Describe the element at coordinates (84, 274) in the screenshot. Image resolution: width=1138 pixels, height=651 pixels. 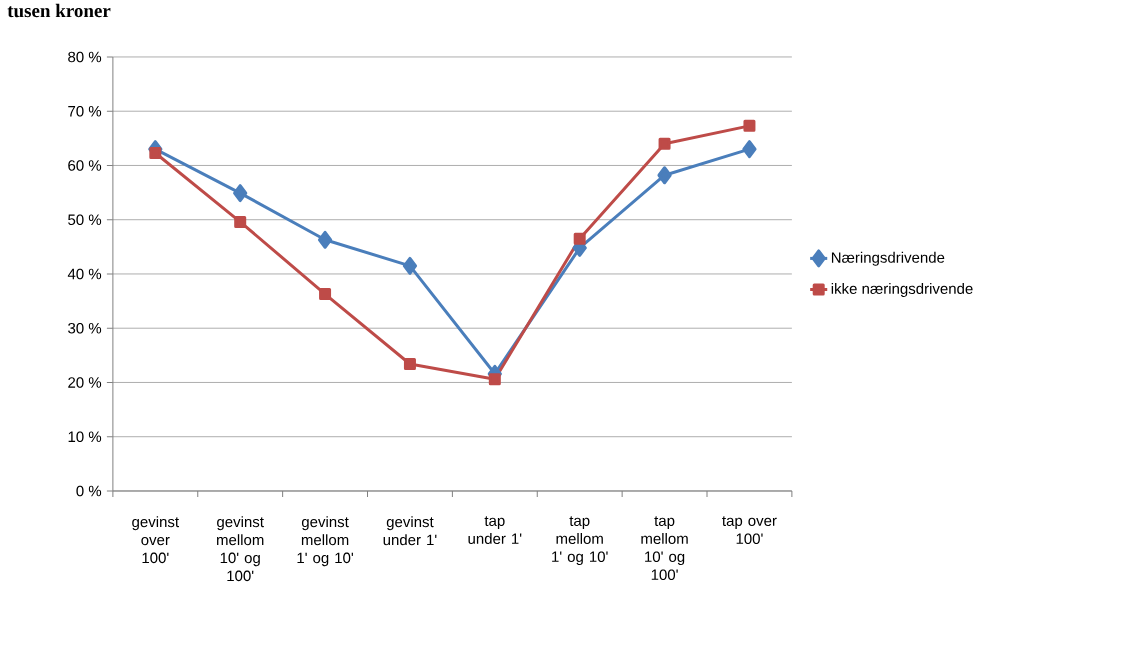
I see `y-tick-label: 40 %` at that location.